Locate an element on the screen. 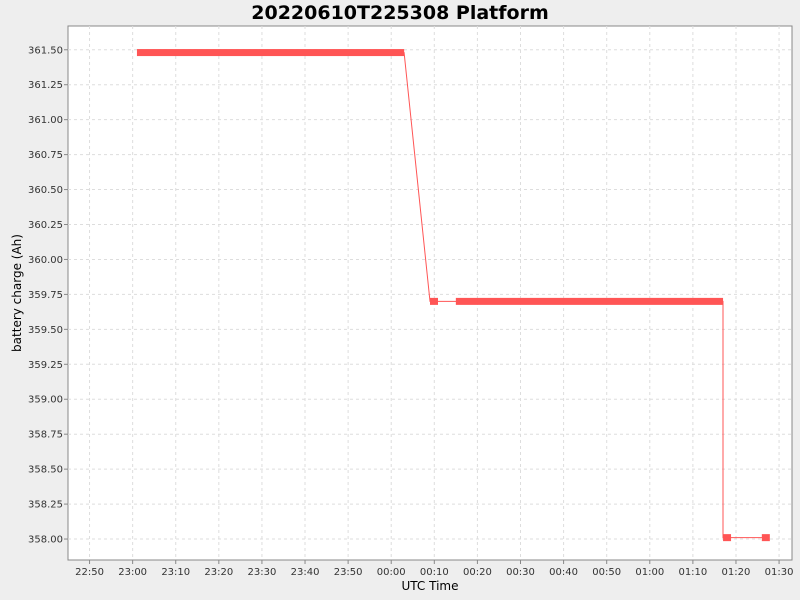  x-tick-label: 23:00 is located at coordinates (132, 572).